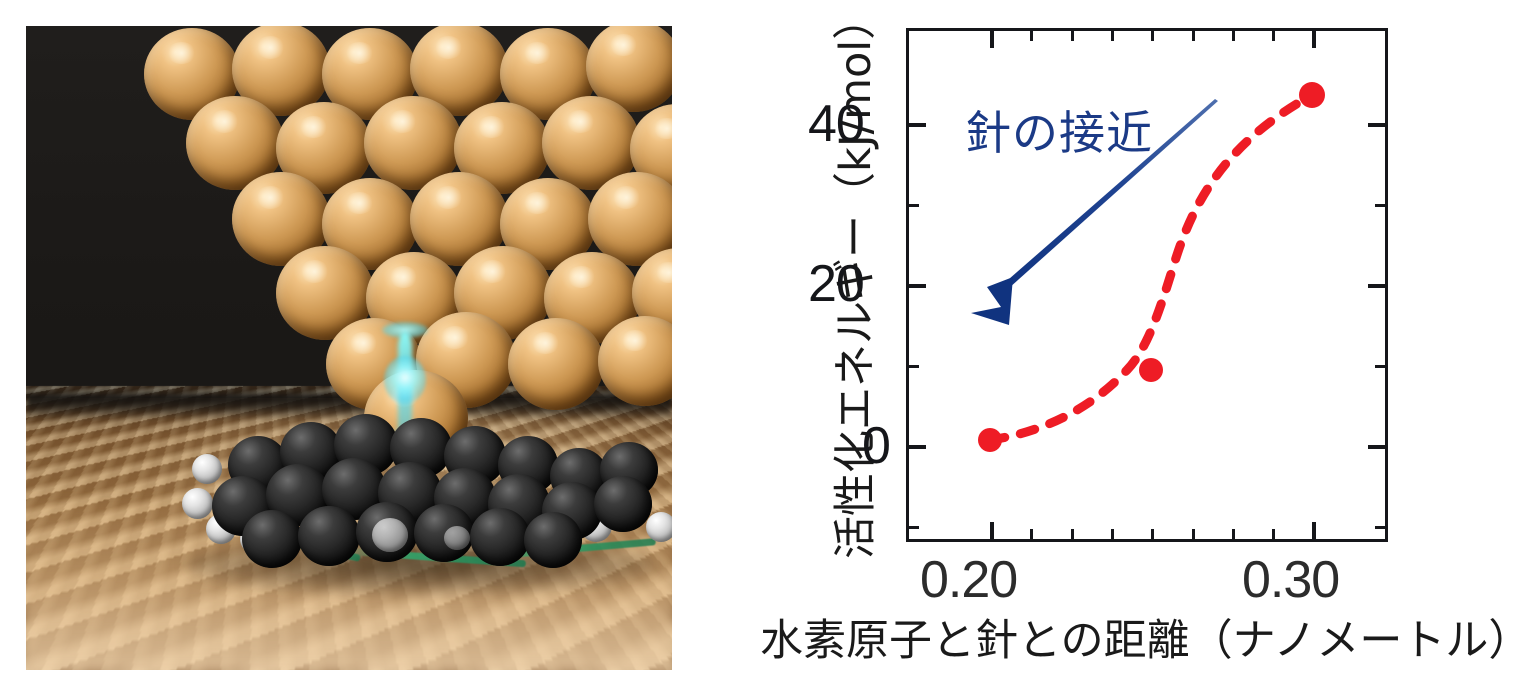 The image size is (1528, 696). Describe the element at coordinates (1072, 36) in the screenshot. I see `x-minor-tick-2-top` at that location.